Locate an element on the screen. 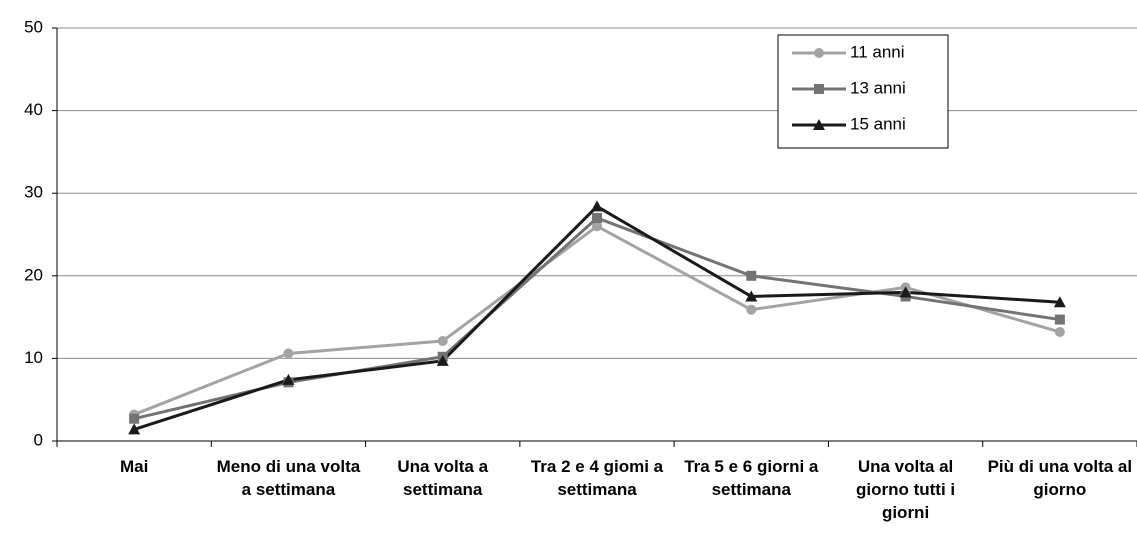 The height and width of the screenshot is (550, 1137). y-tick-label: 50 is located at coordinates (33, 26).